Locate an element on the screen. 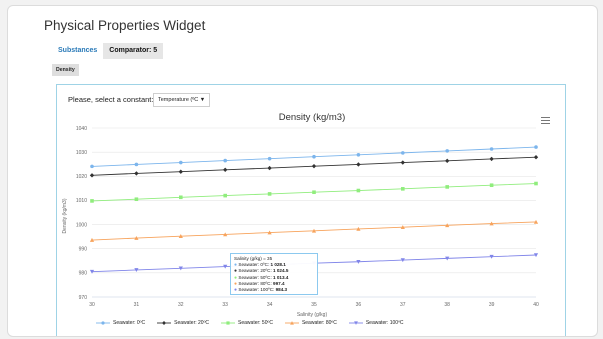 The image size is (603, 339). tooltip-row: ● Seawater: 80ºC: 997.4 is located at coordinates (274, 284).